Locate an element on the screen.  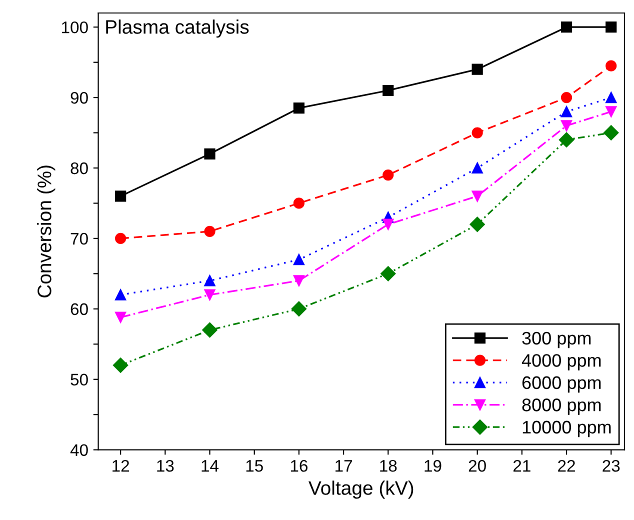
legend-label: 6000 ppm is located at coordinates (561, 384).